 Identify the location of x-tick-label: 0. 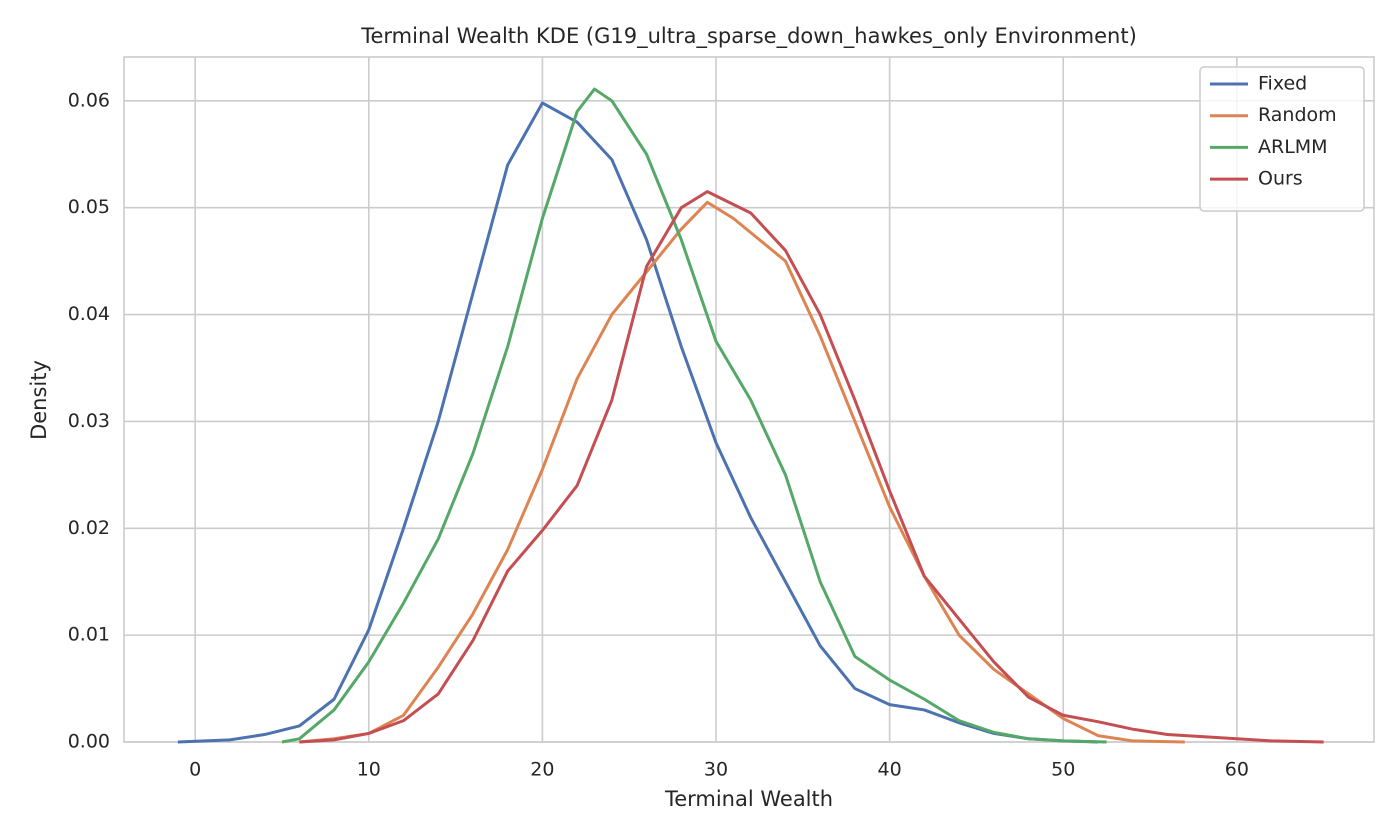
(195, 770).